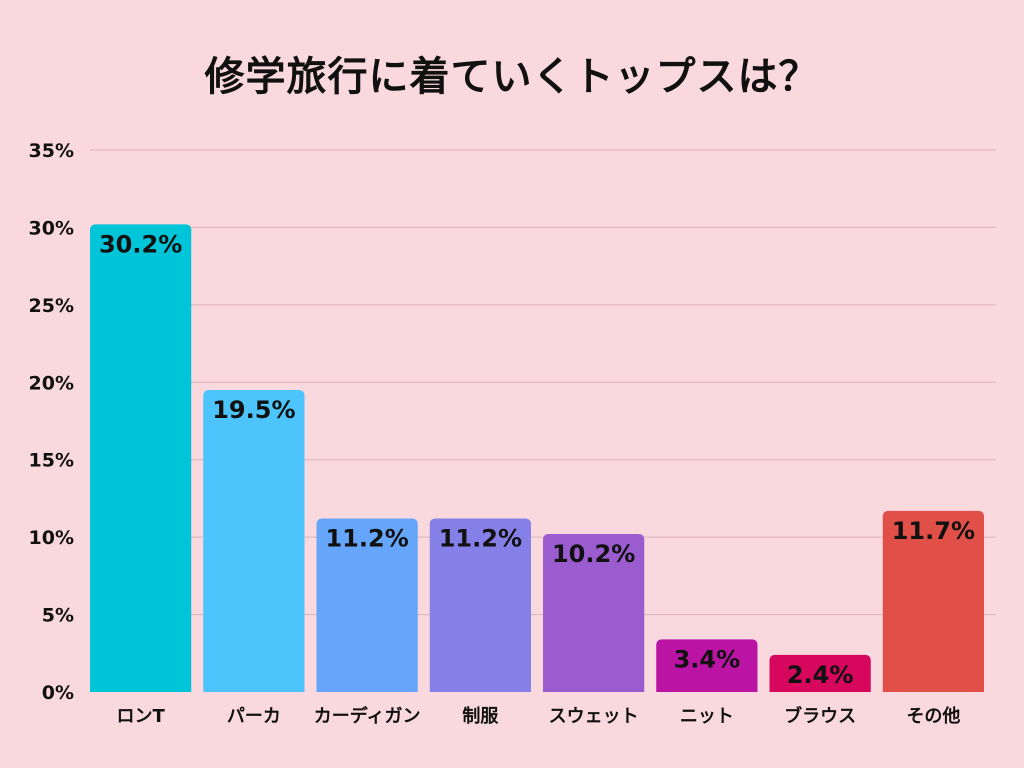 The image size is (1024, 768). Describe the element at coordinates (253, 410) in the screenshot. I see `data-label: 19.5%` at that location.